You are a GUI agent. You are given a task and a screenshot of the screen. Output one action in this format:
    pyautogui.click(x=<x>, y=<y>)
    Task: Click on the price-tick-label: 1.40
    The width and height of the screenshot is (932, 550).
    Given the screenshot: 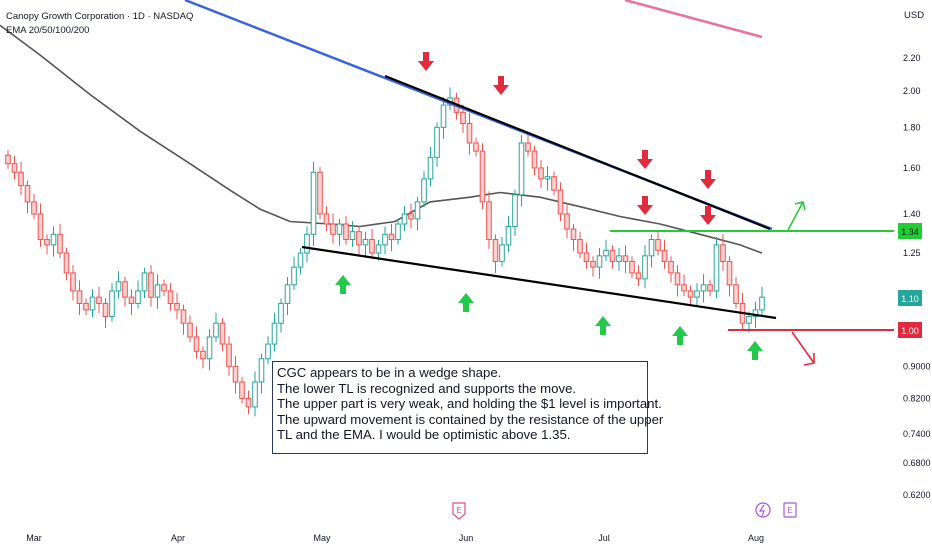 What is the action you would take?
    pyautogui.click(x=912, y=214)
    